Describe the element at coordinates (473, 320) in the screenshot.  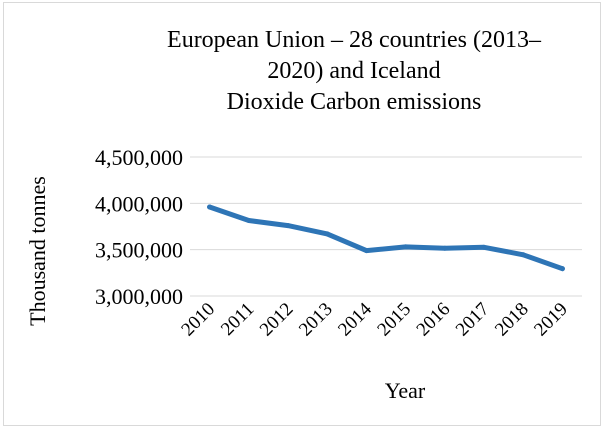
I see `x-tick-label: 2017` at that location.